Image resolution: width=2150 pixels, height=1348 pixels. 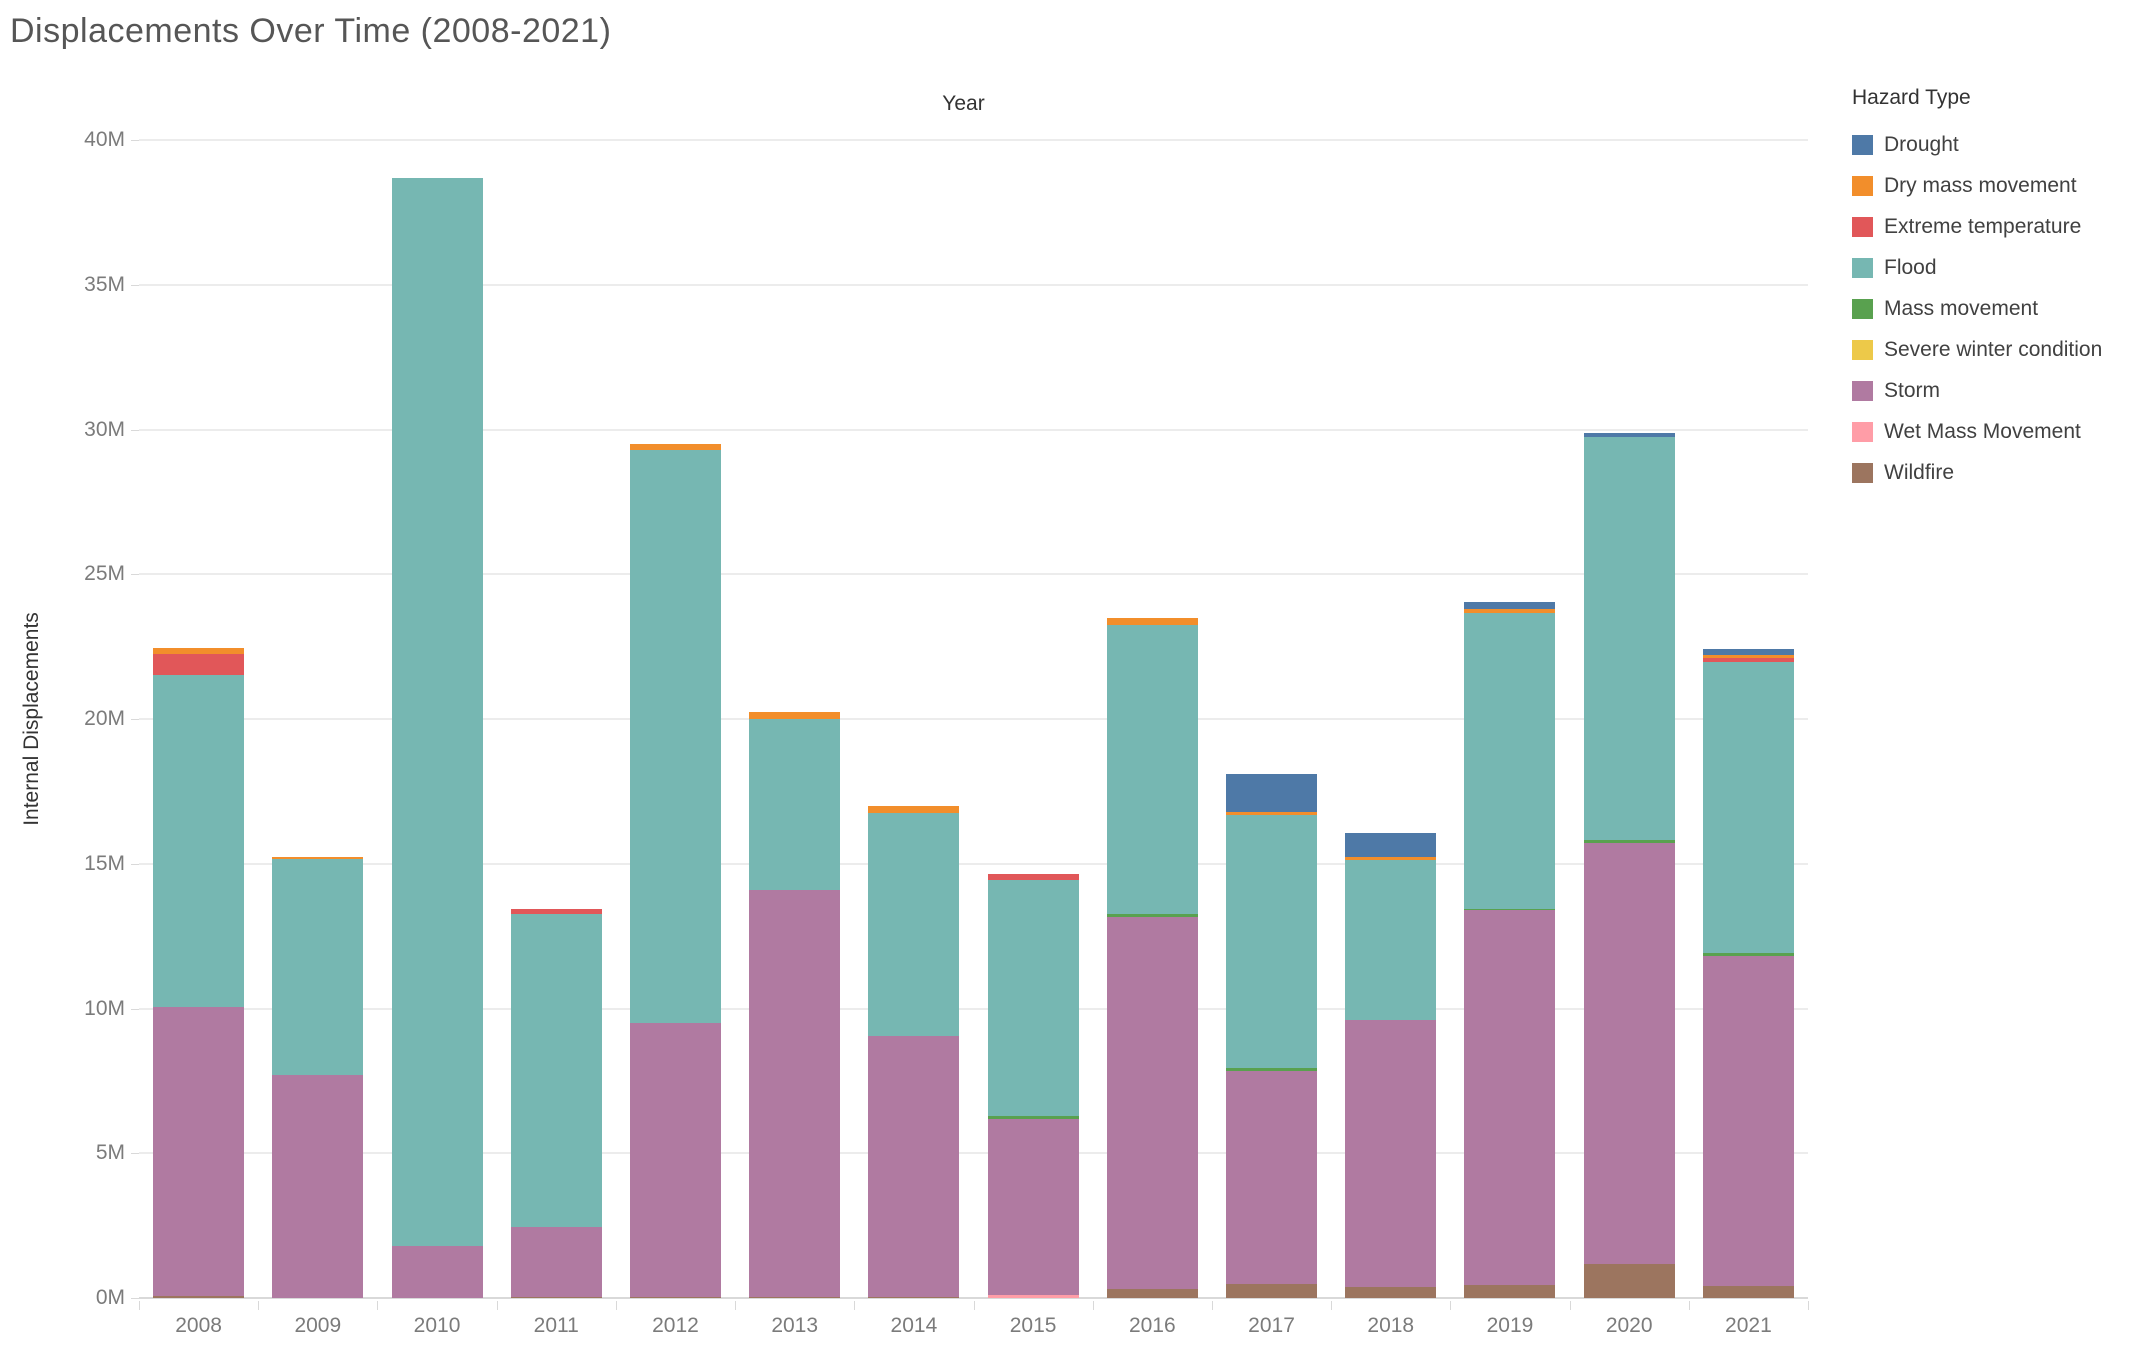 What do you see at coordinates (1921, 144) in the screenshot?
I see `legend-item-label: Drought` at bounding box center [1921, 144].